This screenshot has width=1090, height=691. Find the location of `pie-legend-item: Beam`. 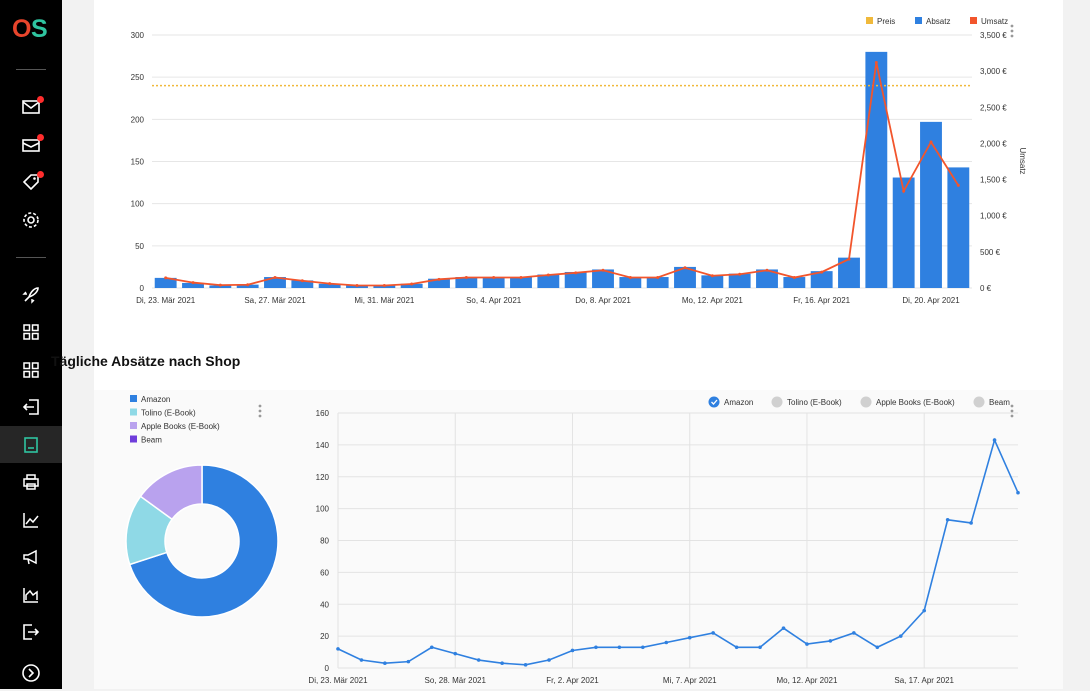

pie-legend-item: Beam is located at coordinates (146, 440).